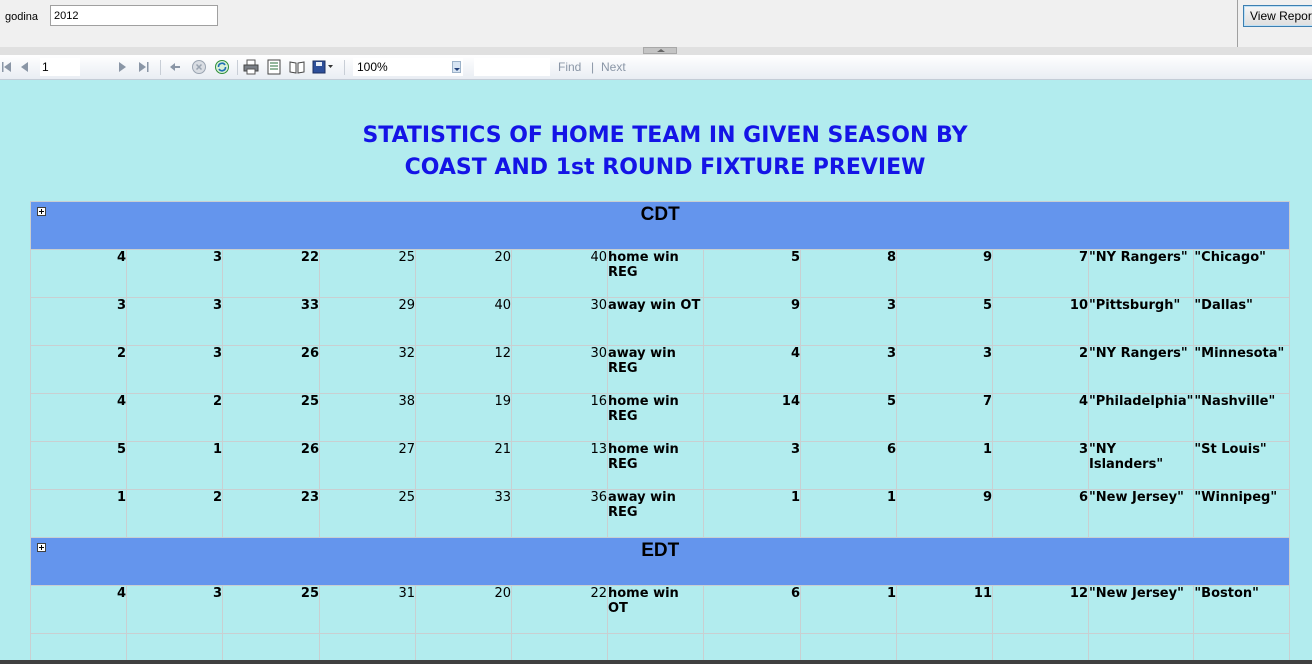 The image size is (1312, 664). I want to click on parameter-divider, so click(1237, 23).